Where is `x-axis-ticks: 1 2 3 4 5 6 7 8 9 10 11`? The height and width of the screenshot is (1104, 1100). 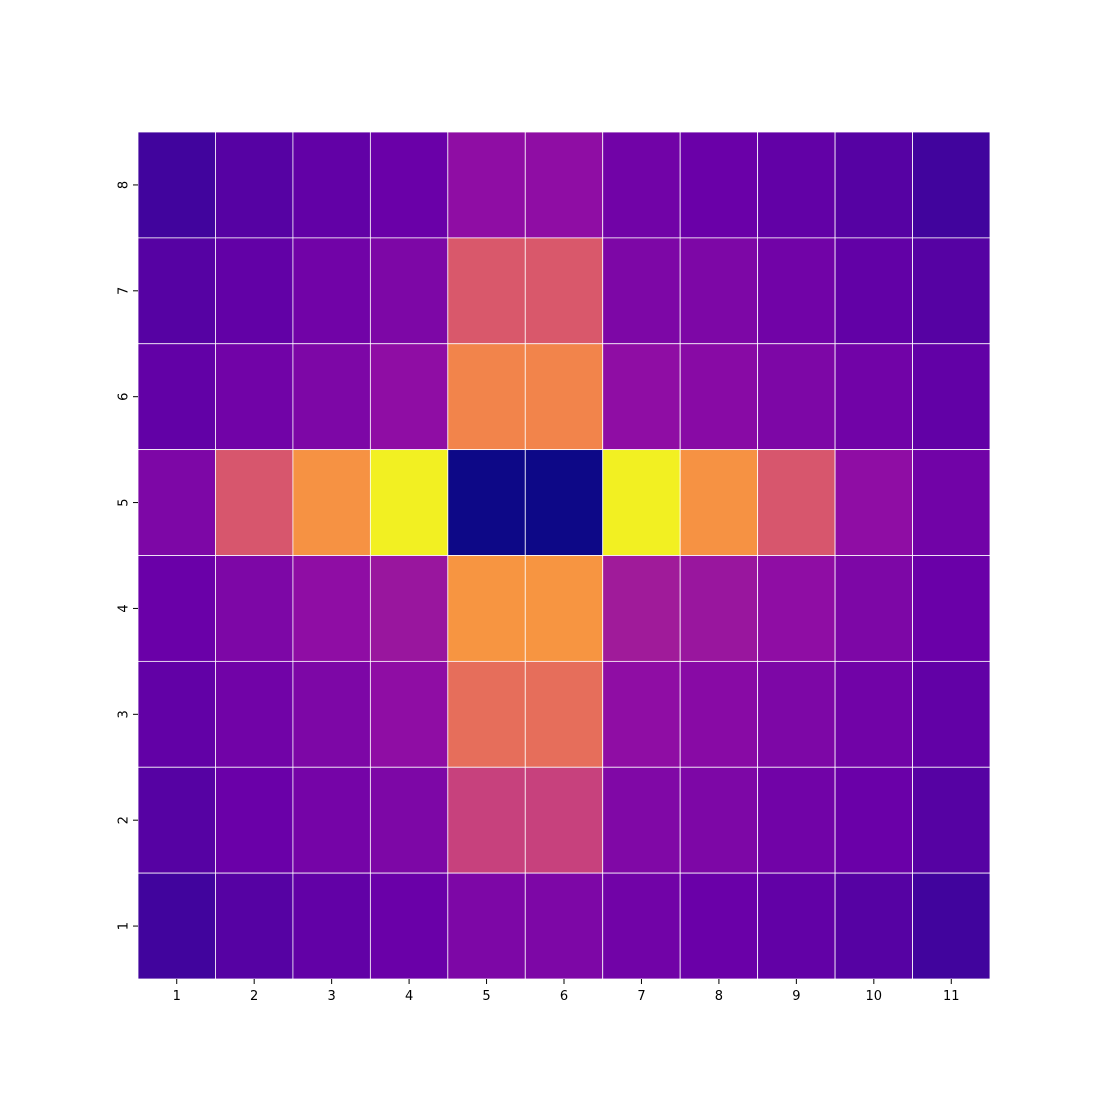
x-axis-ticks: 1 2 3 4 5 6 7 8 9 10 11 is located at coordinates (566, 991).